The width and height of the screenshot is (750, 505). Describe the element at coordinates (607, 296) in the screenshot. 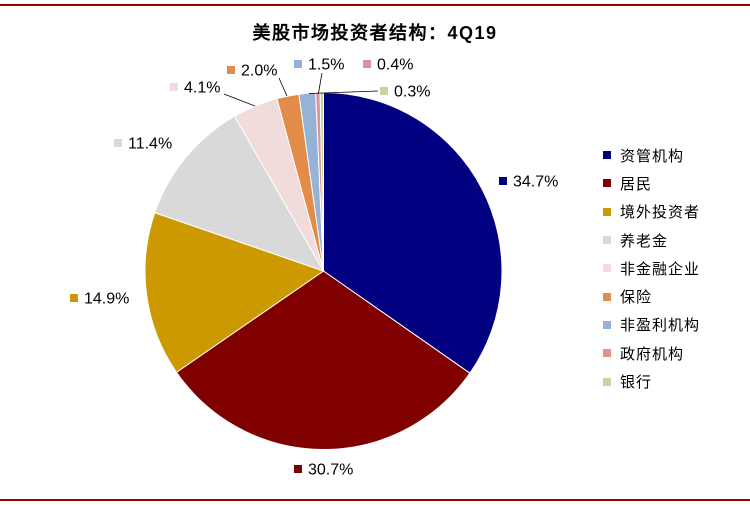

I see `legend-swatch-insurance` at that location.